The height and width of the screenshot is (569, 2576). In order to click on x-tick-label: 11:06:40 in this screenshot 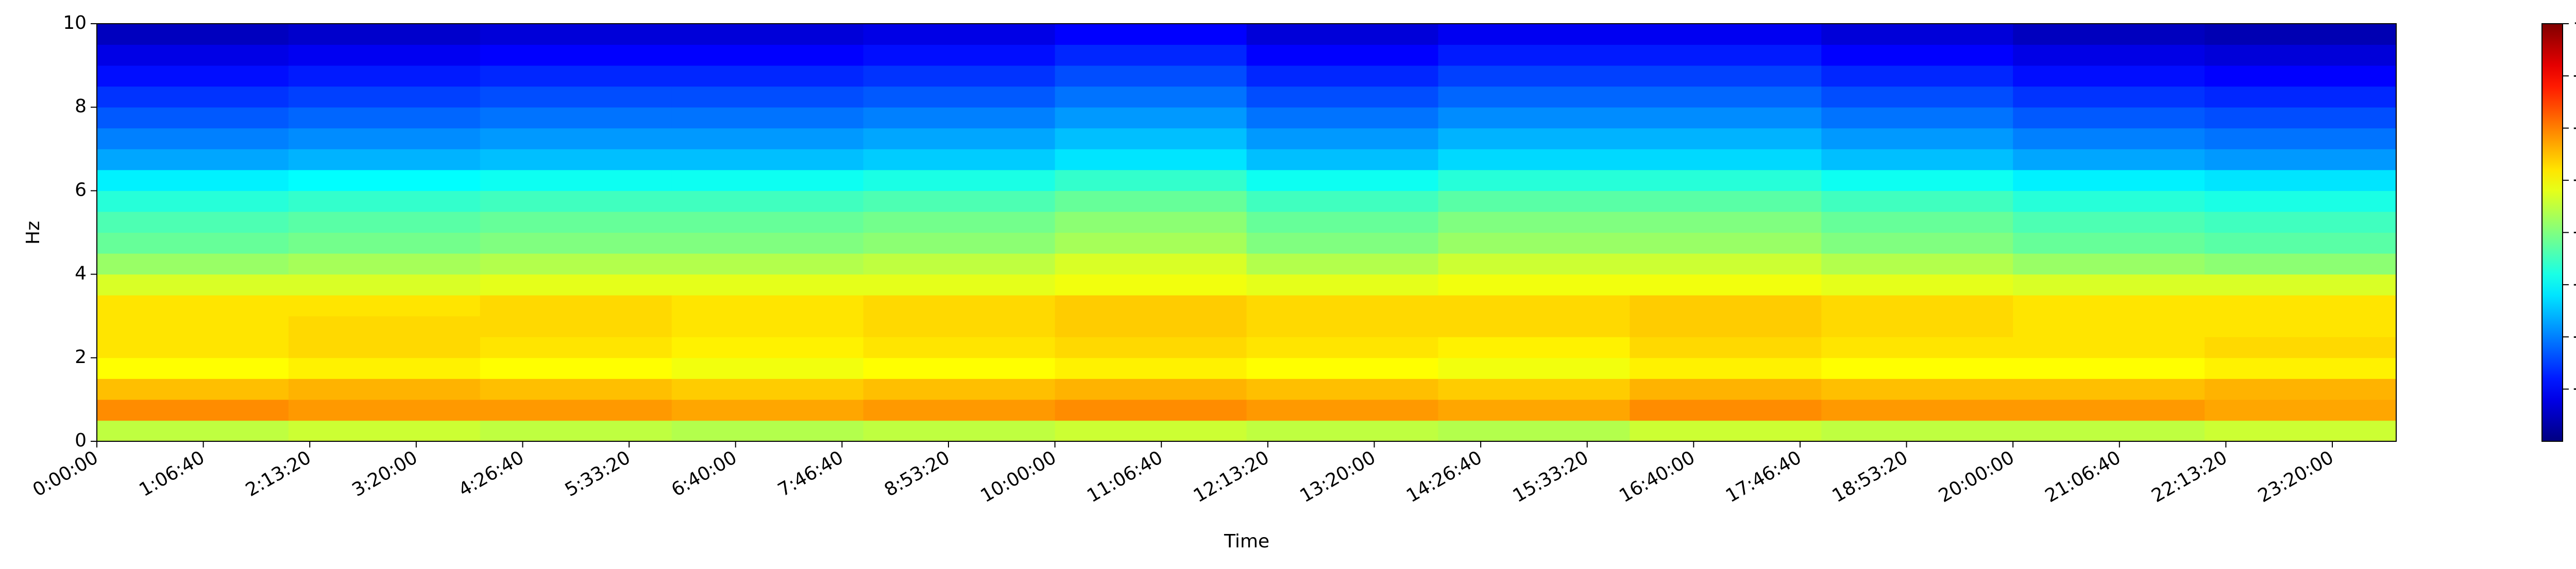, I will do `click(1124, 477)`.